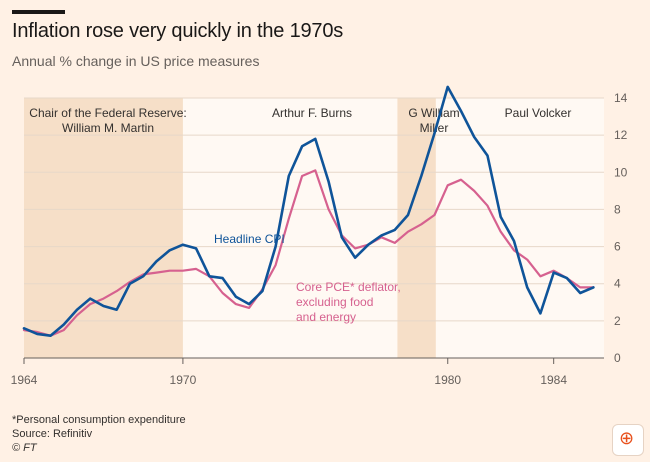 This screenshot has width=650, height=462. Describe the element at coordinates (553, 380) in the screenshot. I see `x-tick-label-1984: 1984` at that location.